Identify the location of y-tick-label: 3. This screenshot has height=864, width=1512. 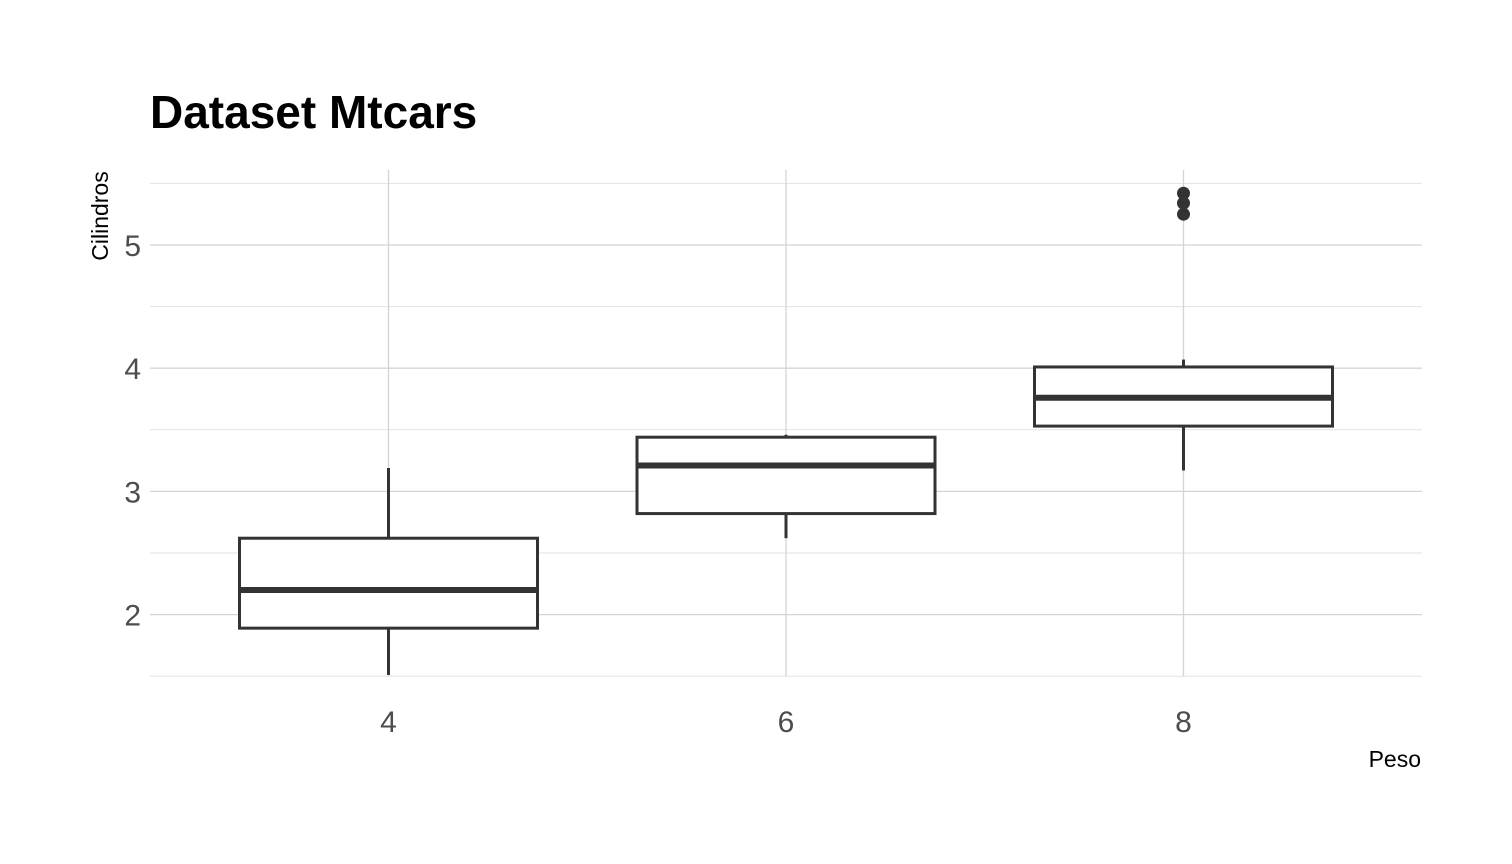
(132, 492).